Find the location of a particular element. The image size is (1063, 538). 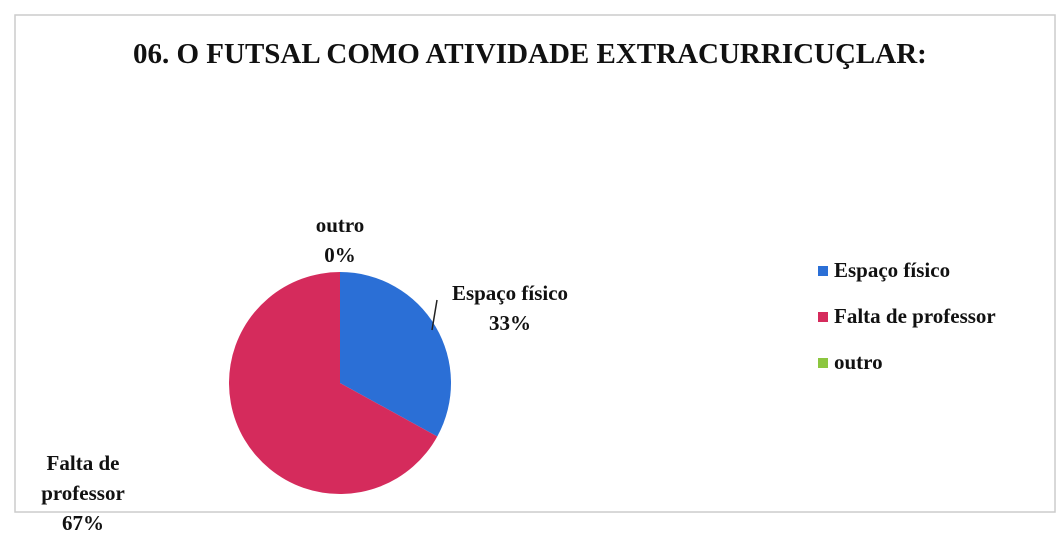

legend-label: Falta de professor is located at coordinates (915, 316).